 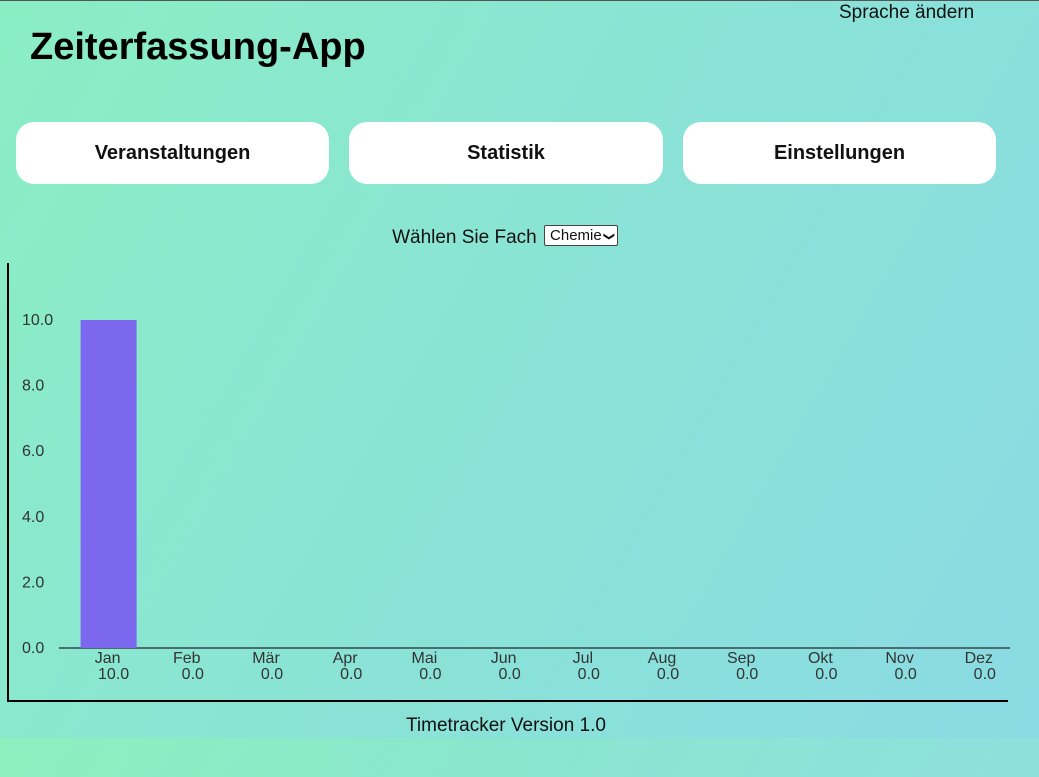 I want to click on bar-value-label: 10.0, so click(x=113, y=674).